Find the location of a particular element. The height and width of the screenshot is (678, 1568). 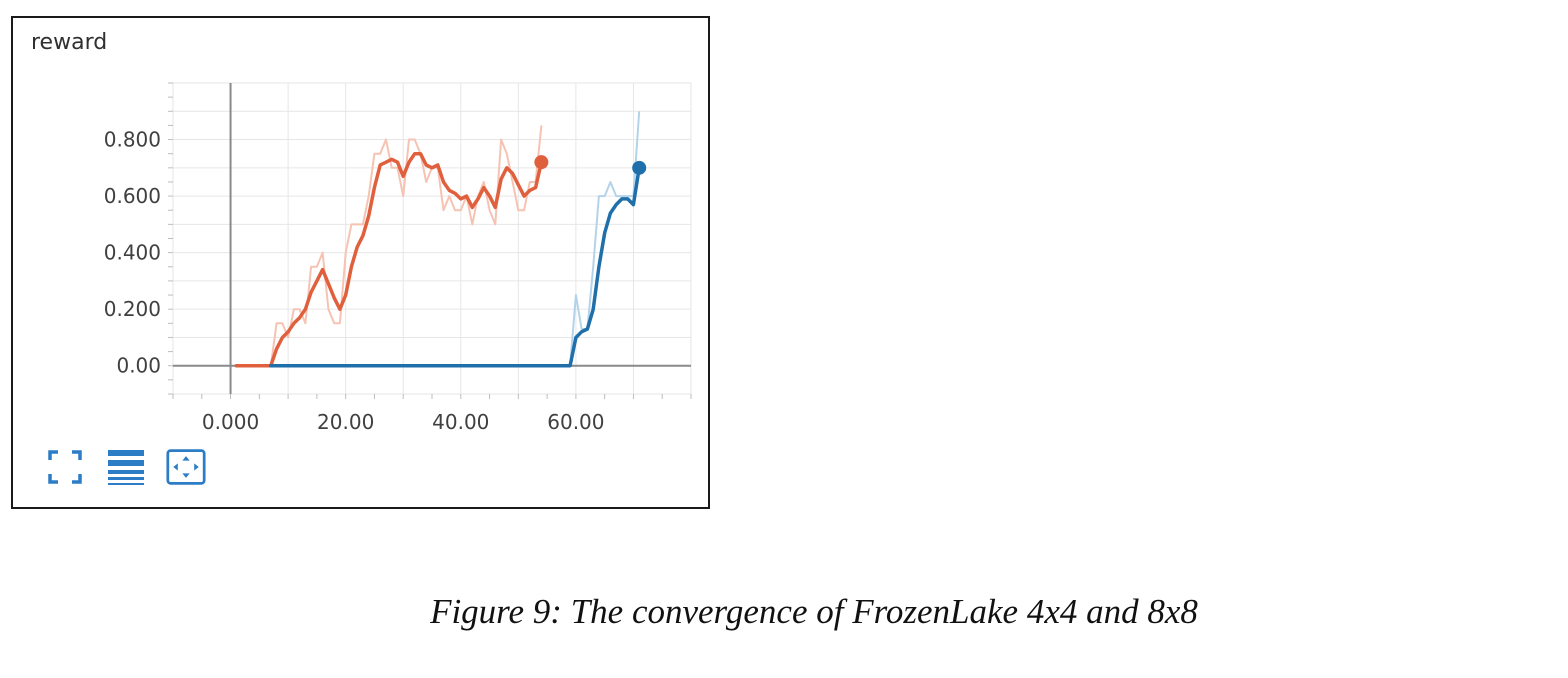

x-tick-label: 20.00 is located at coordinates (345, 422).